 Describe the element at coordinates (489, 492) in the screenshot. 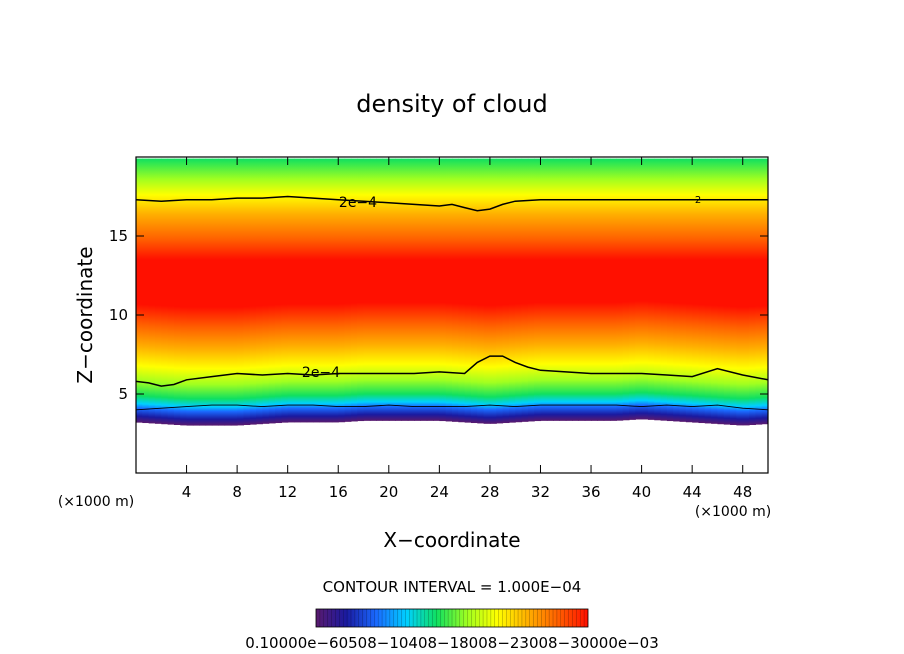

I see `x-tick-label: 28` at that location.